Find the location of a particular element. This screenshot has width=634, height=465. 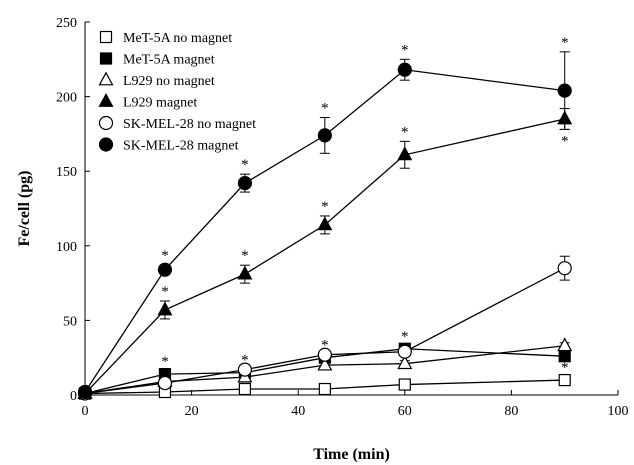

legend-label: MeT-5A no magnet is located at coordinates (177, 38).